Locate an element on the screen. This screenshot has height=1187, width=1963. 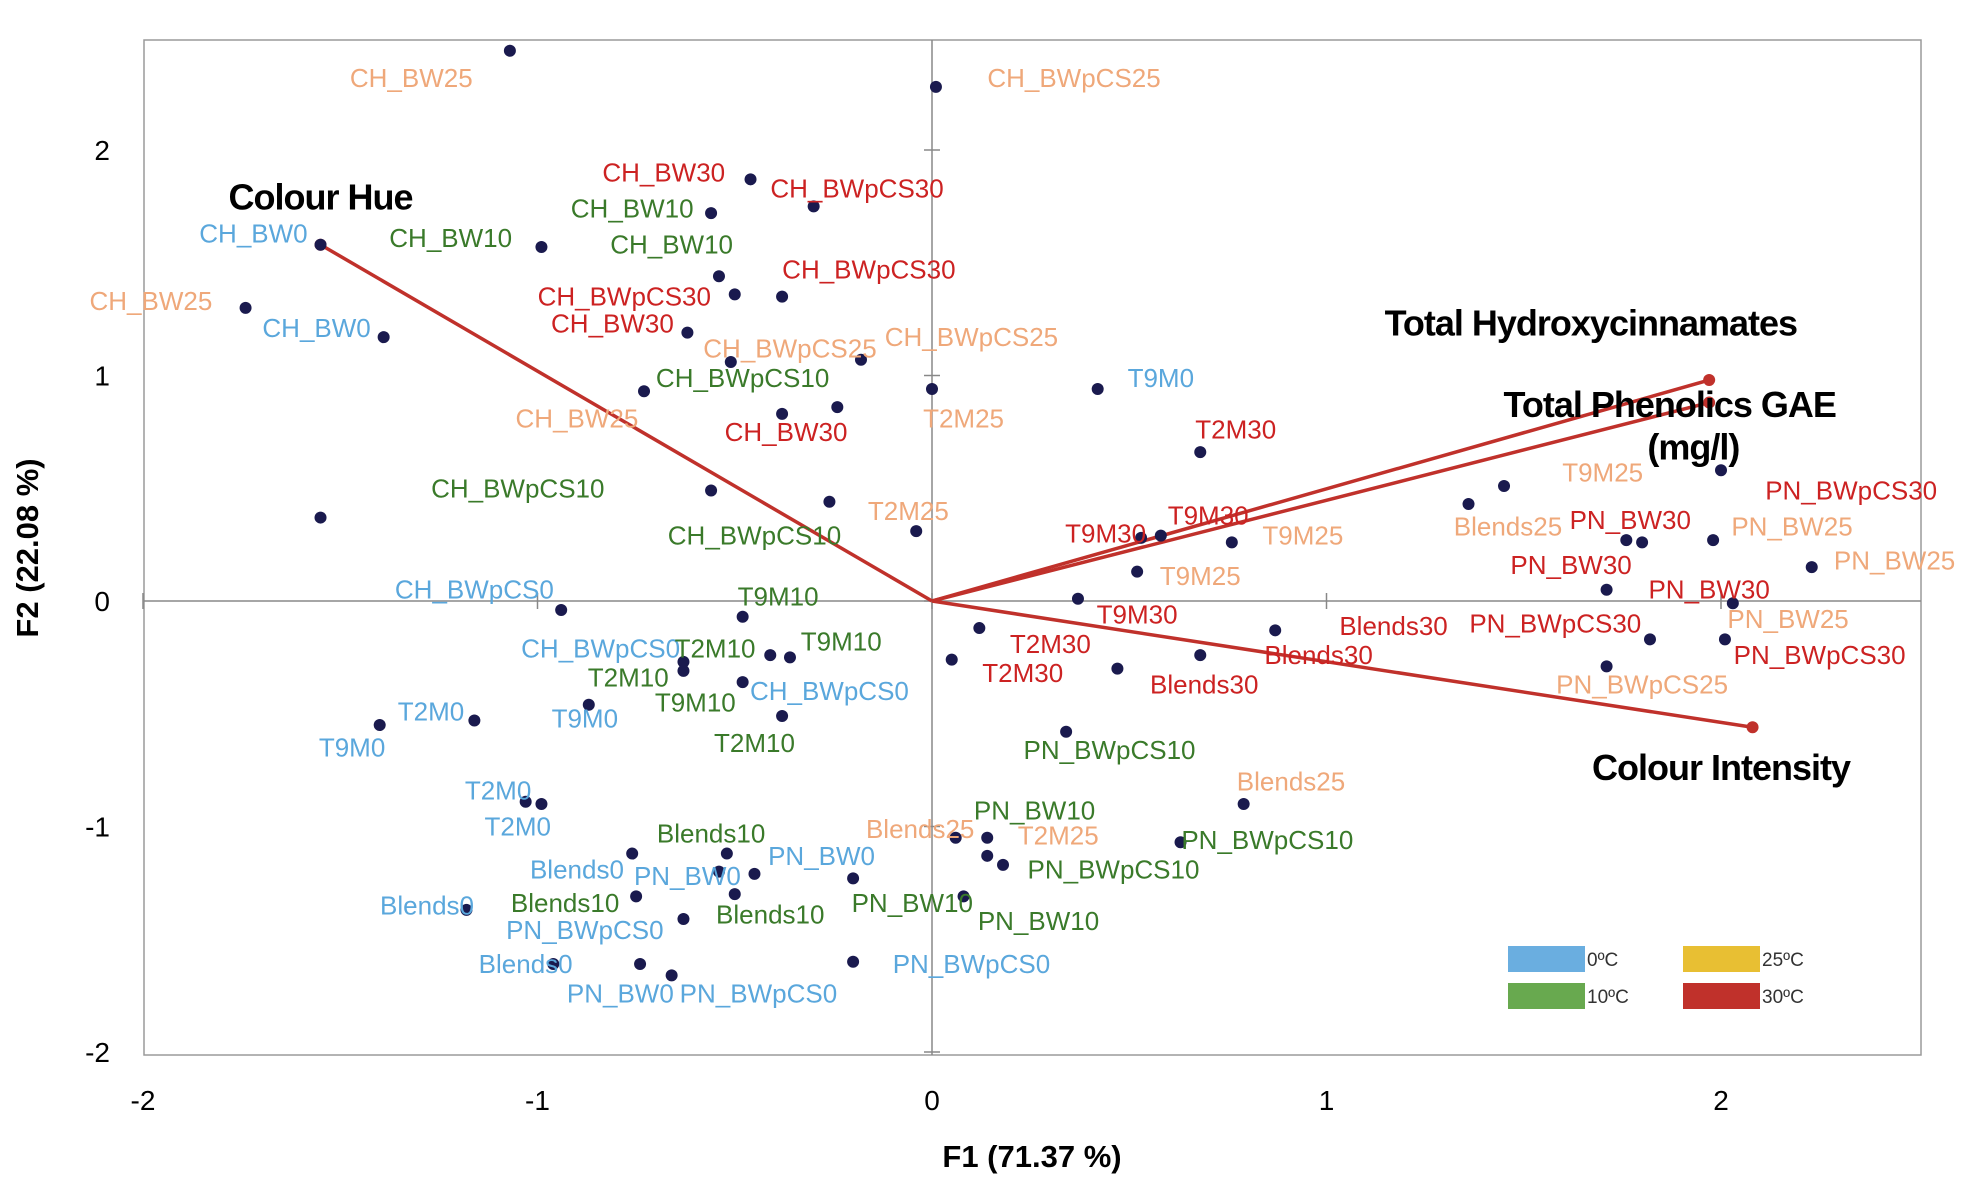
point-label: CH_BW0 is located at coordinates (316, 328).